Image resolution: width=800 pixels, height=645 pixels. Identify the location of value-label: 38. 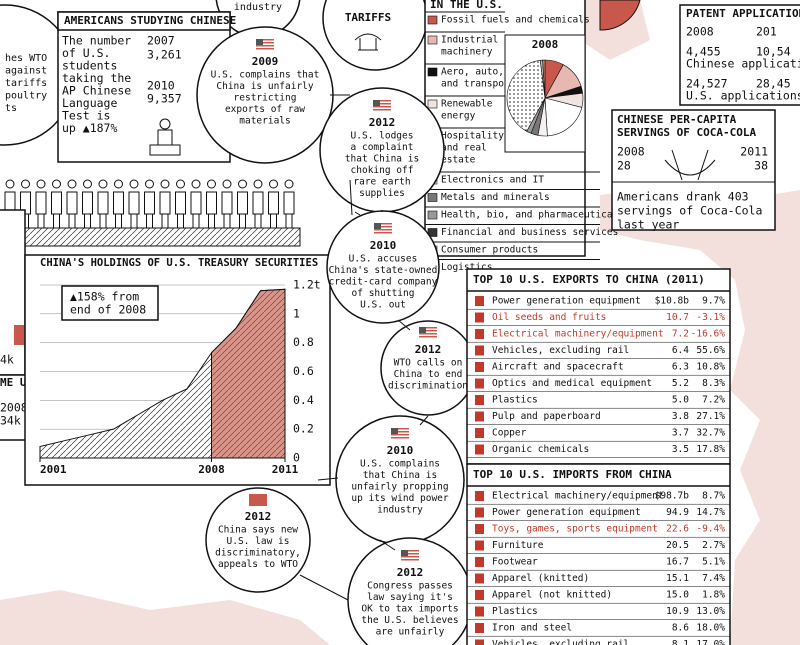
(761, 166).